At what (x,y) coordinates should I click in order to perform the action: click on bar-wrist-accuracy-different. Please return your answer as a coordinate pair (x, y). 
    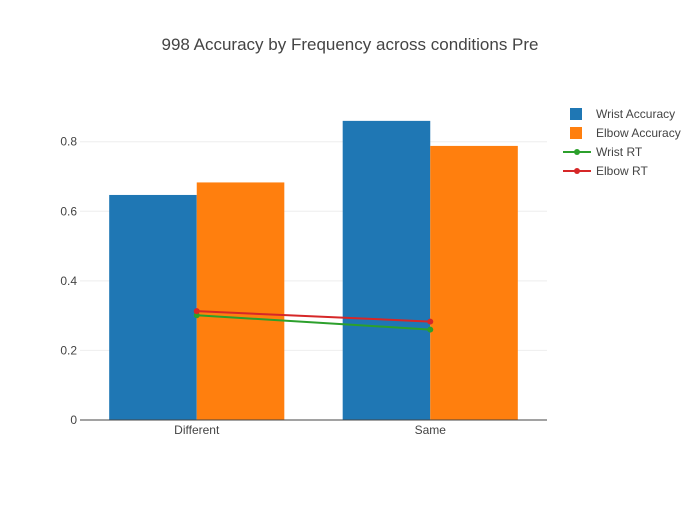
    Looking at the image, I should click on (153, 307).